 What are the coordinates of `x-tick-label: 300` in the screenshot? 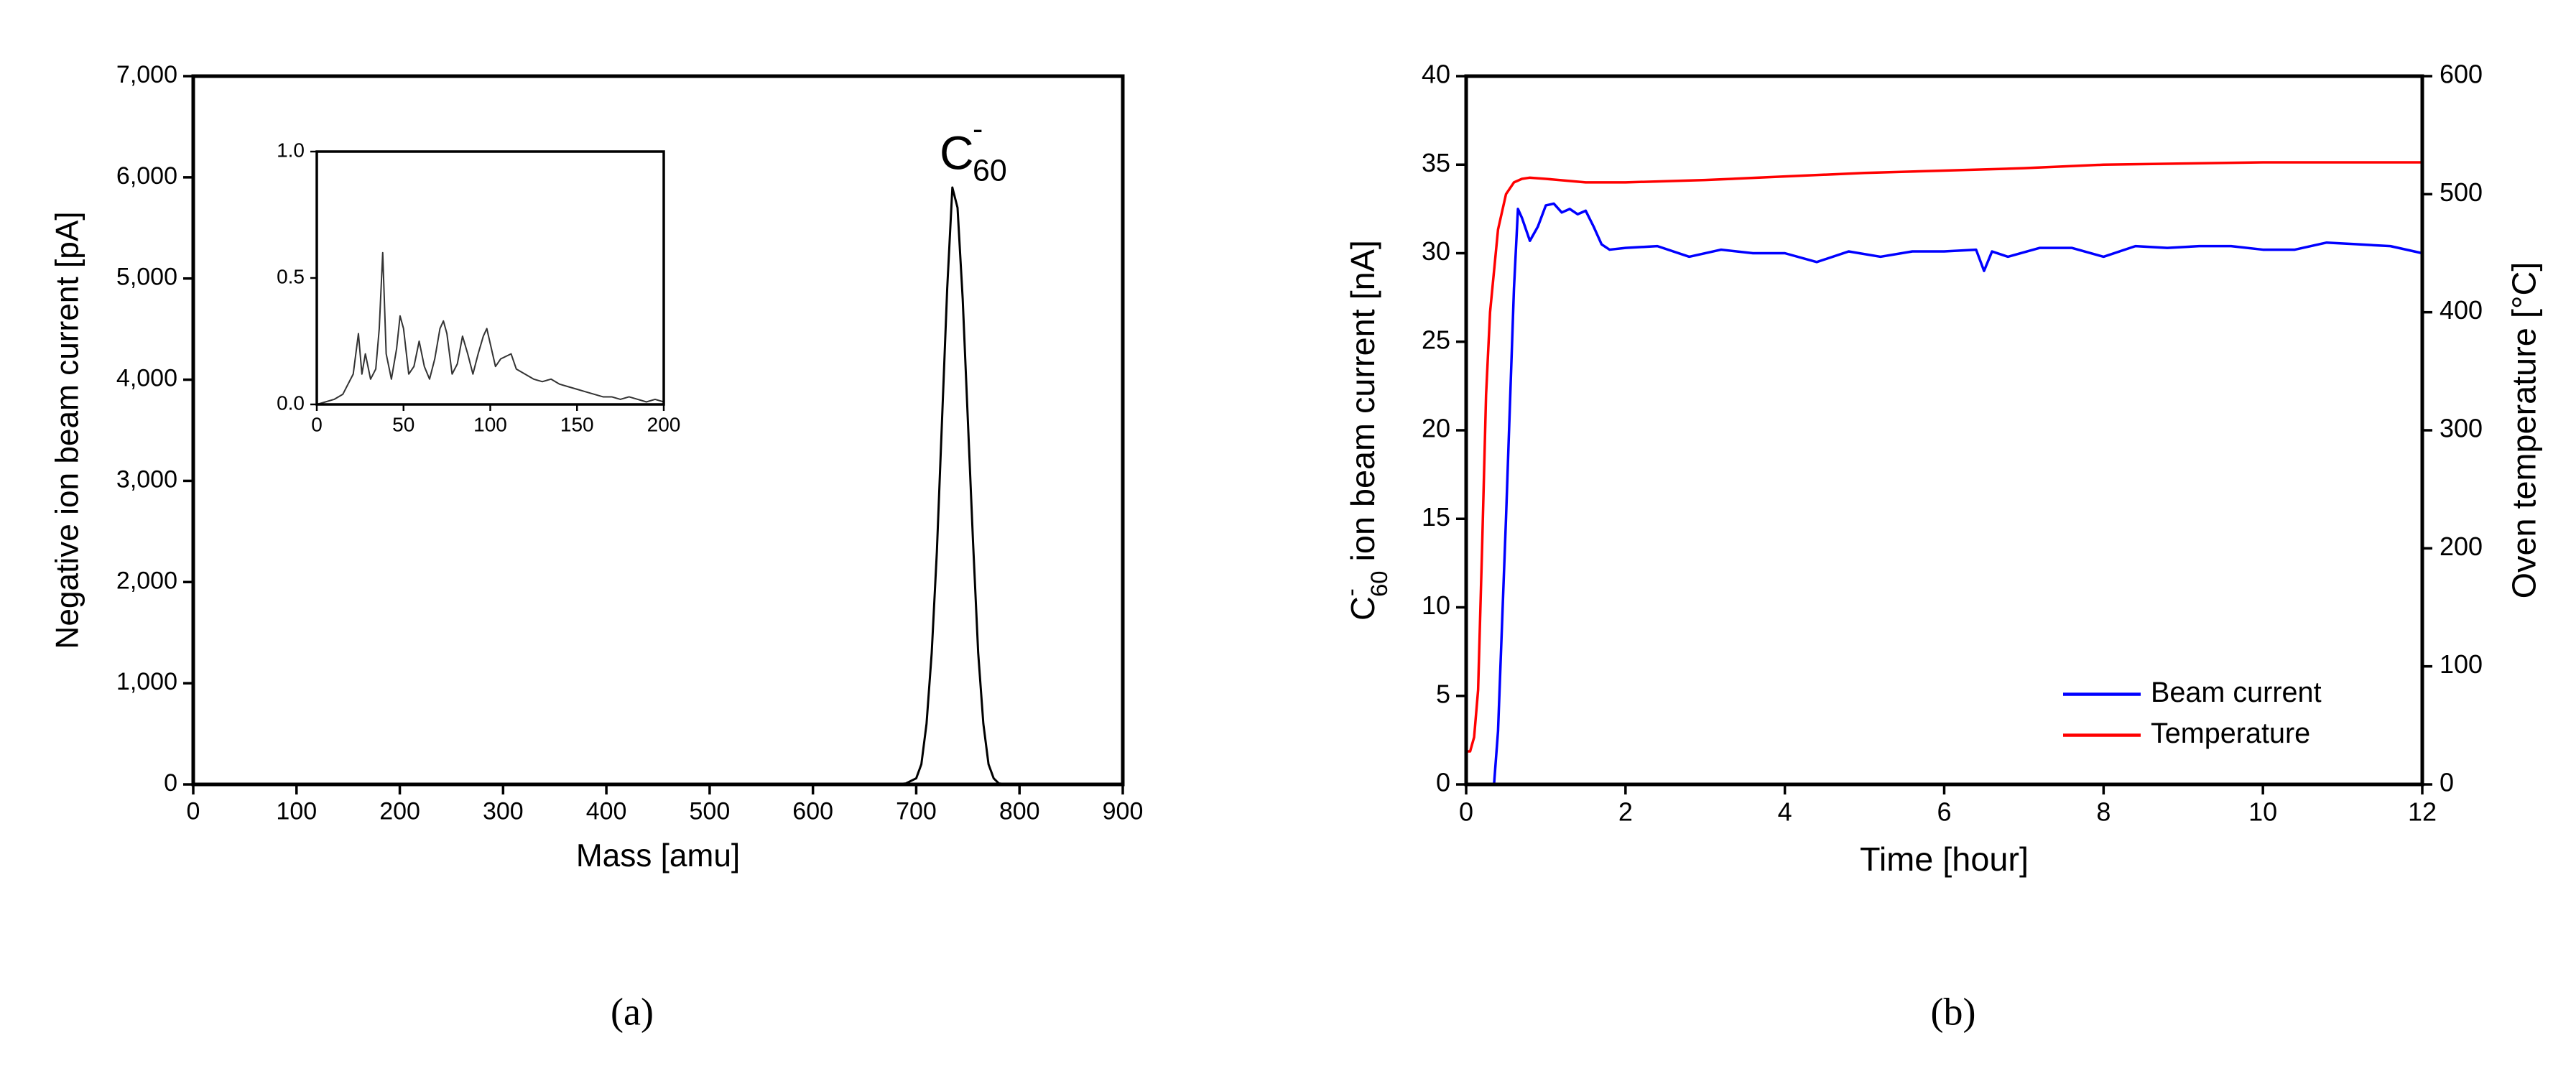 It's located at (503, 811).